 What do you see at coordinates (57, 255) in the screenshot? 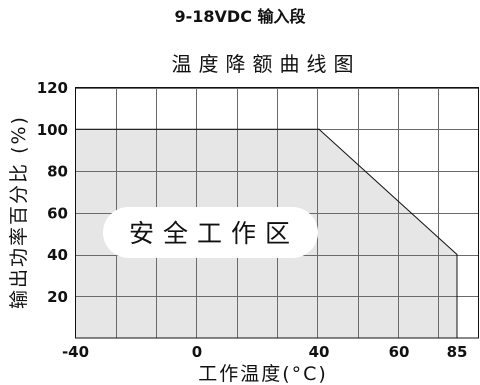
I see `y-tick-label: 40` at bounding box center [57, 255].